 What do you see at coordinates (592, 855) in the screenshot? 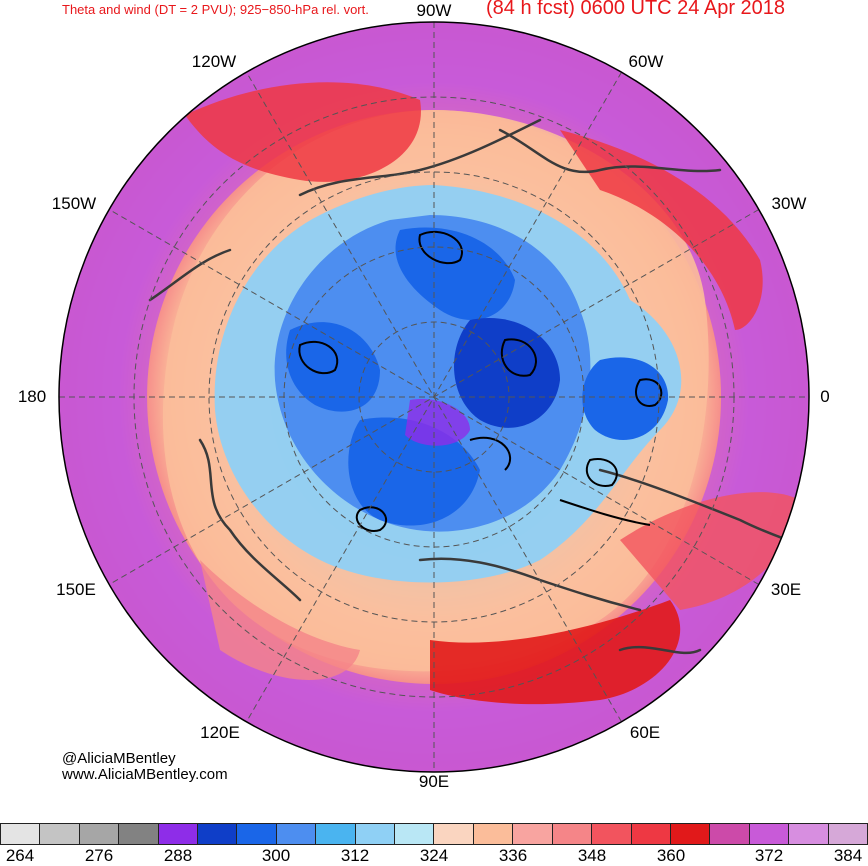
I see `colorbar-tick-348: 348` at bounding box center [592, 855].